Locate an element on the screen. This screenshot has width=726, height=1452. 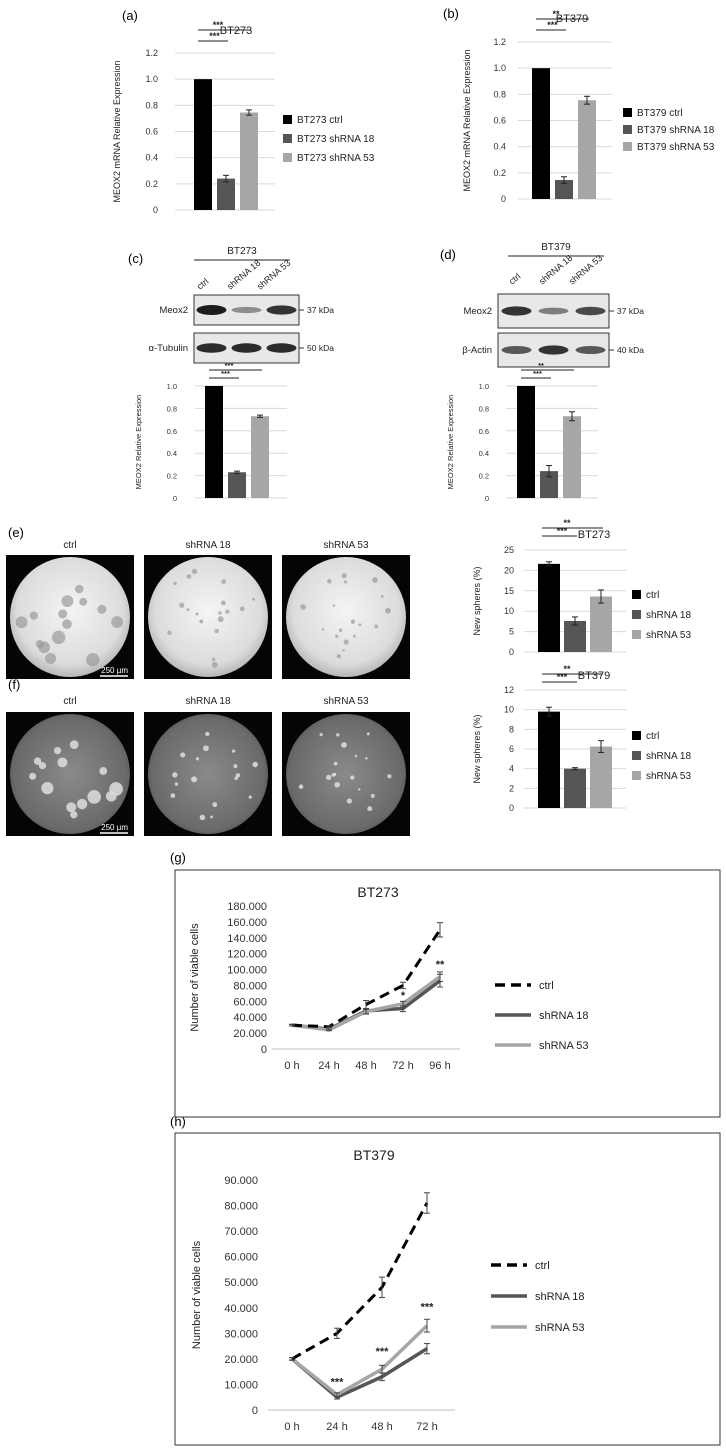
y-tick-label: 1.2 is located at coordinates (151, 53).